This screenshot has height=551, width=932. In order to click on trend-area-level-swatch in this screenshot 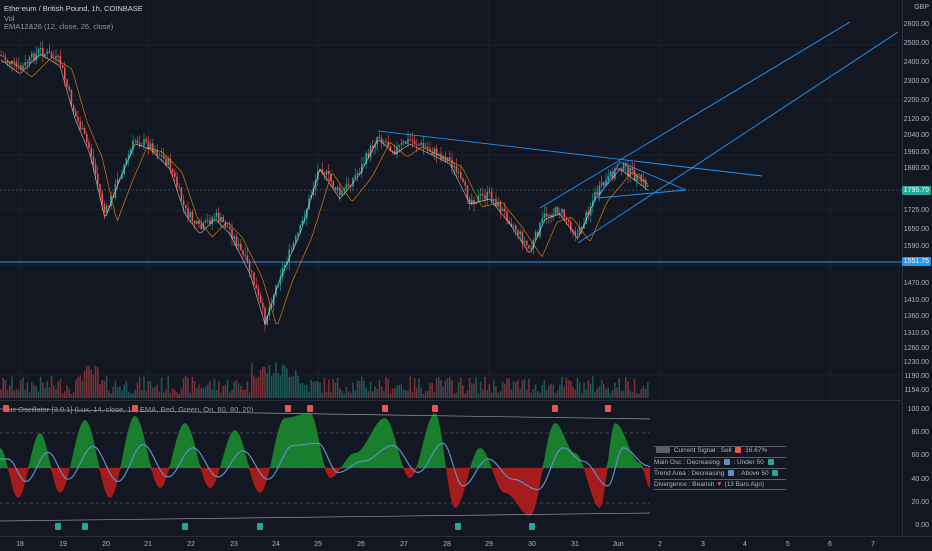, I will do `click(775, 473)`.